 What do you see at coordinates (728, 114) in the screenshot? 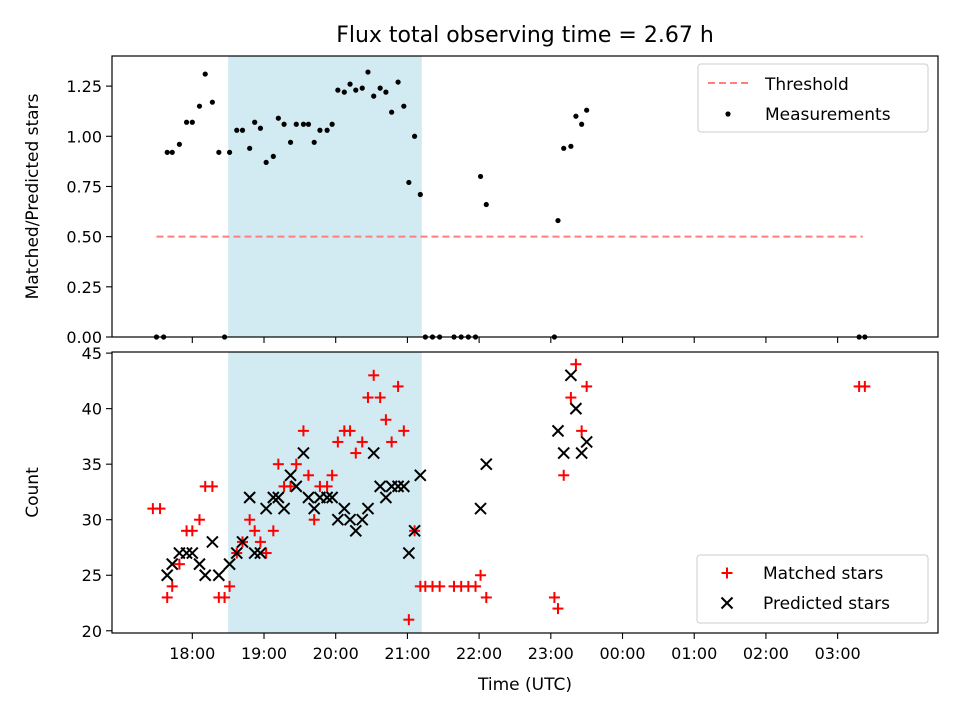
I see `legend-measurements-swatch` at bounding box center [728, 114].